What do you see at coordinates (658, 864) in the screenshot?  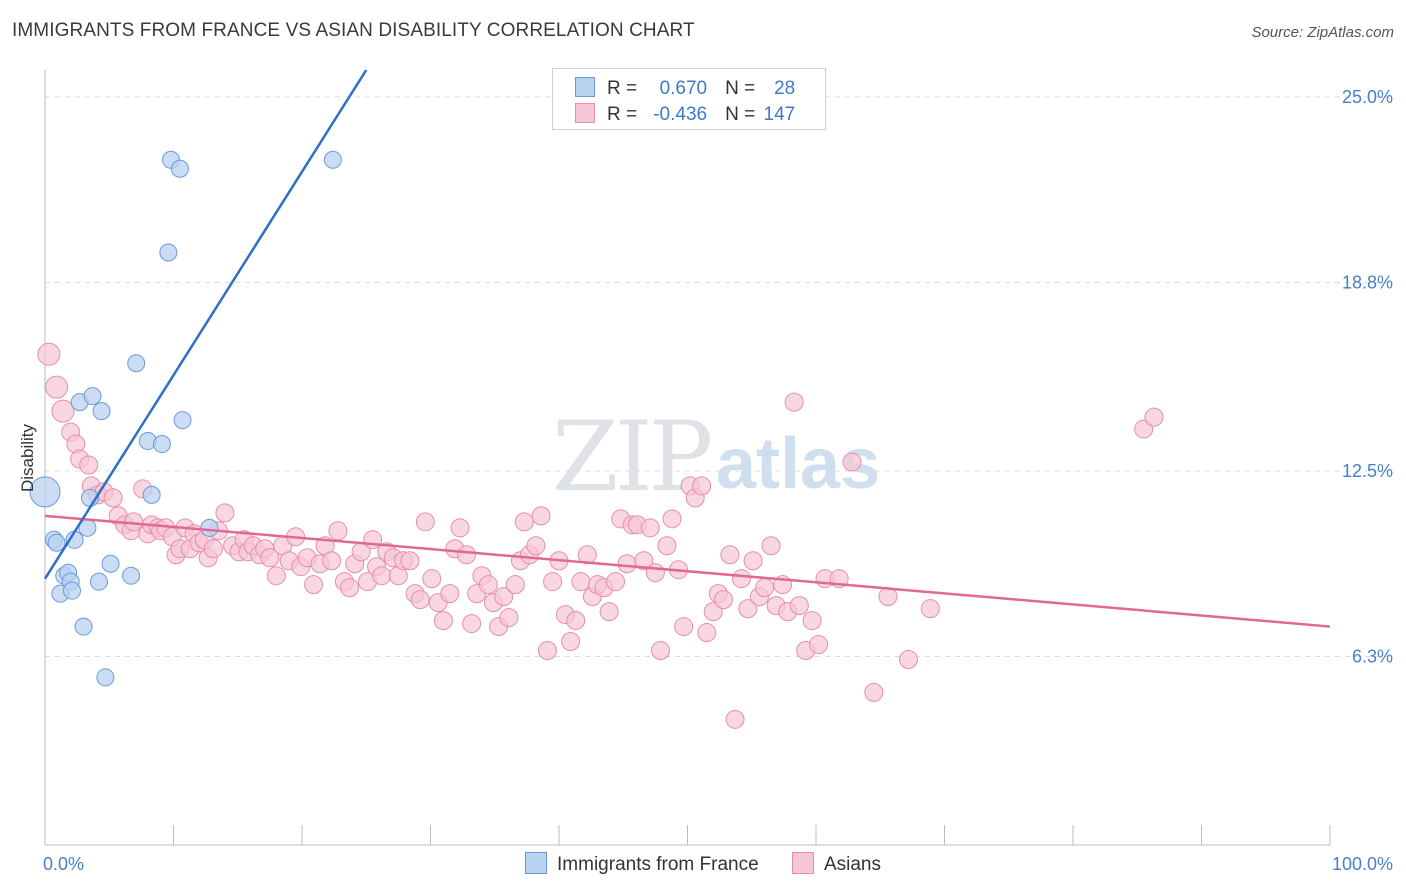 I see `series-label-france: Immigrants from France` at bounding box center [658, 864].